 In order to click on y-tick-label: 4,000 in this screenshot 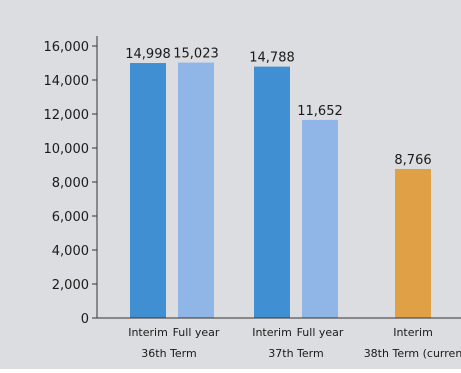, I will do `click(70, 251)`.